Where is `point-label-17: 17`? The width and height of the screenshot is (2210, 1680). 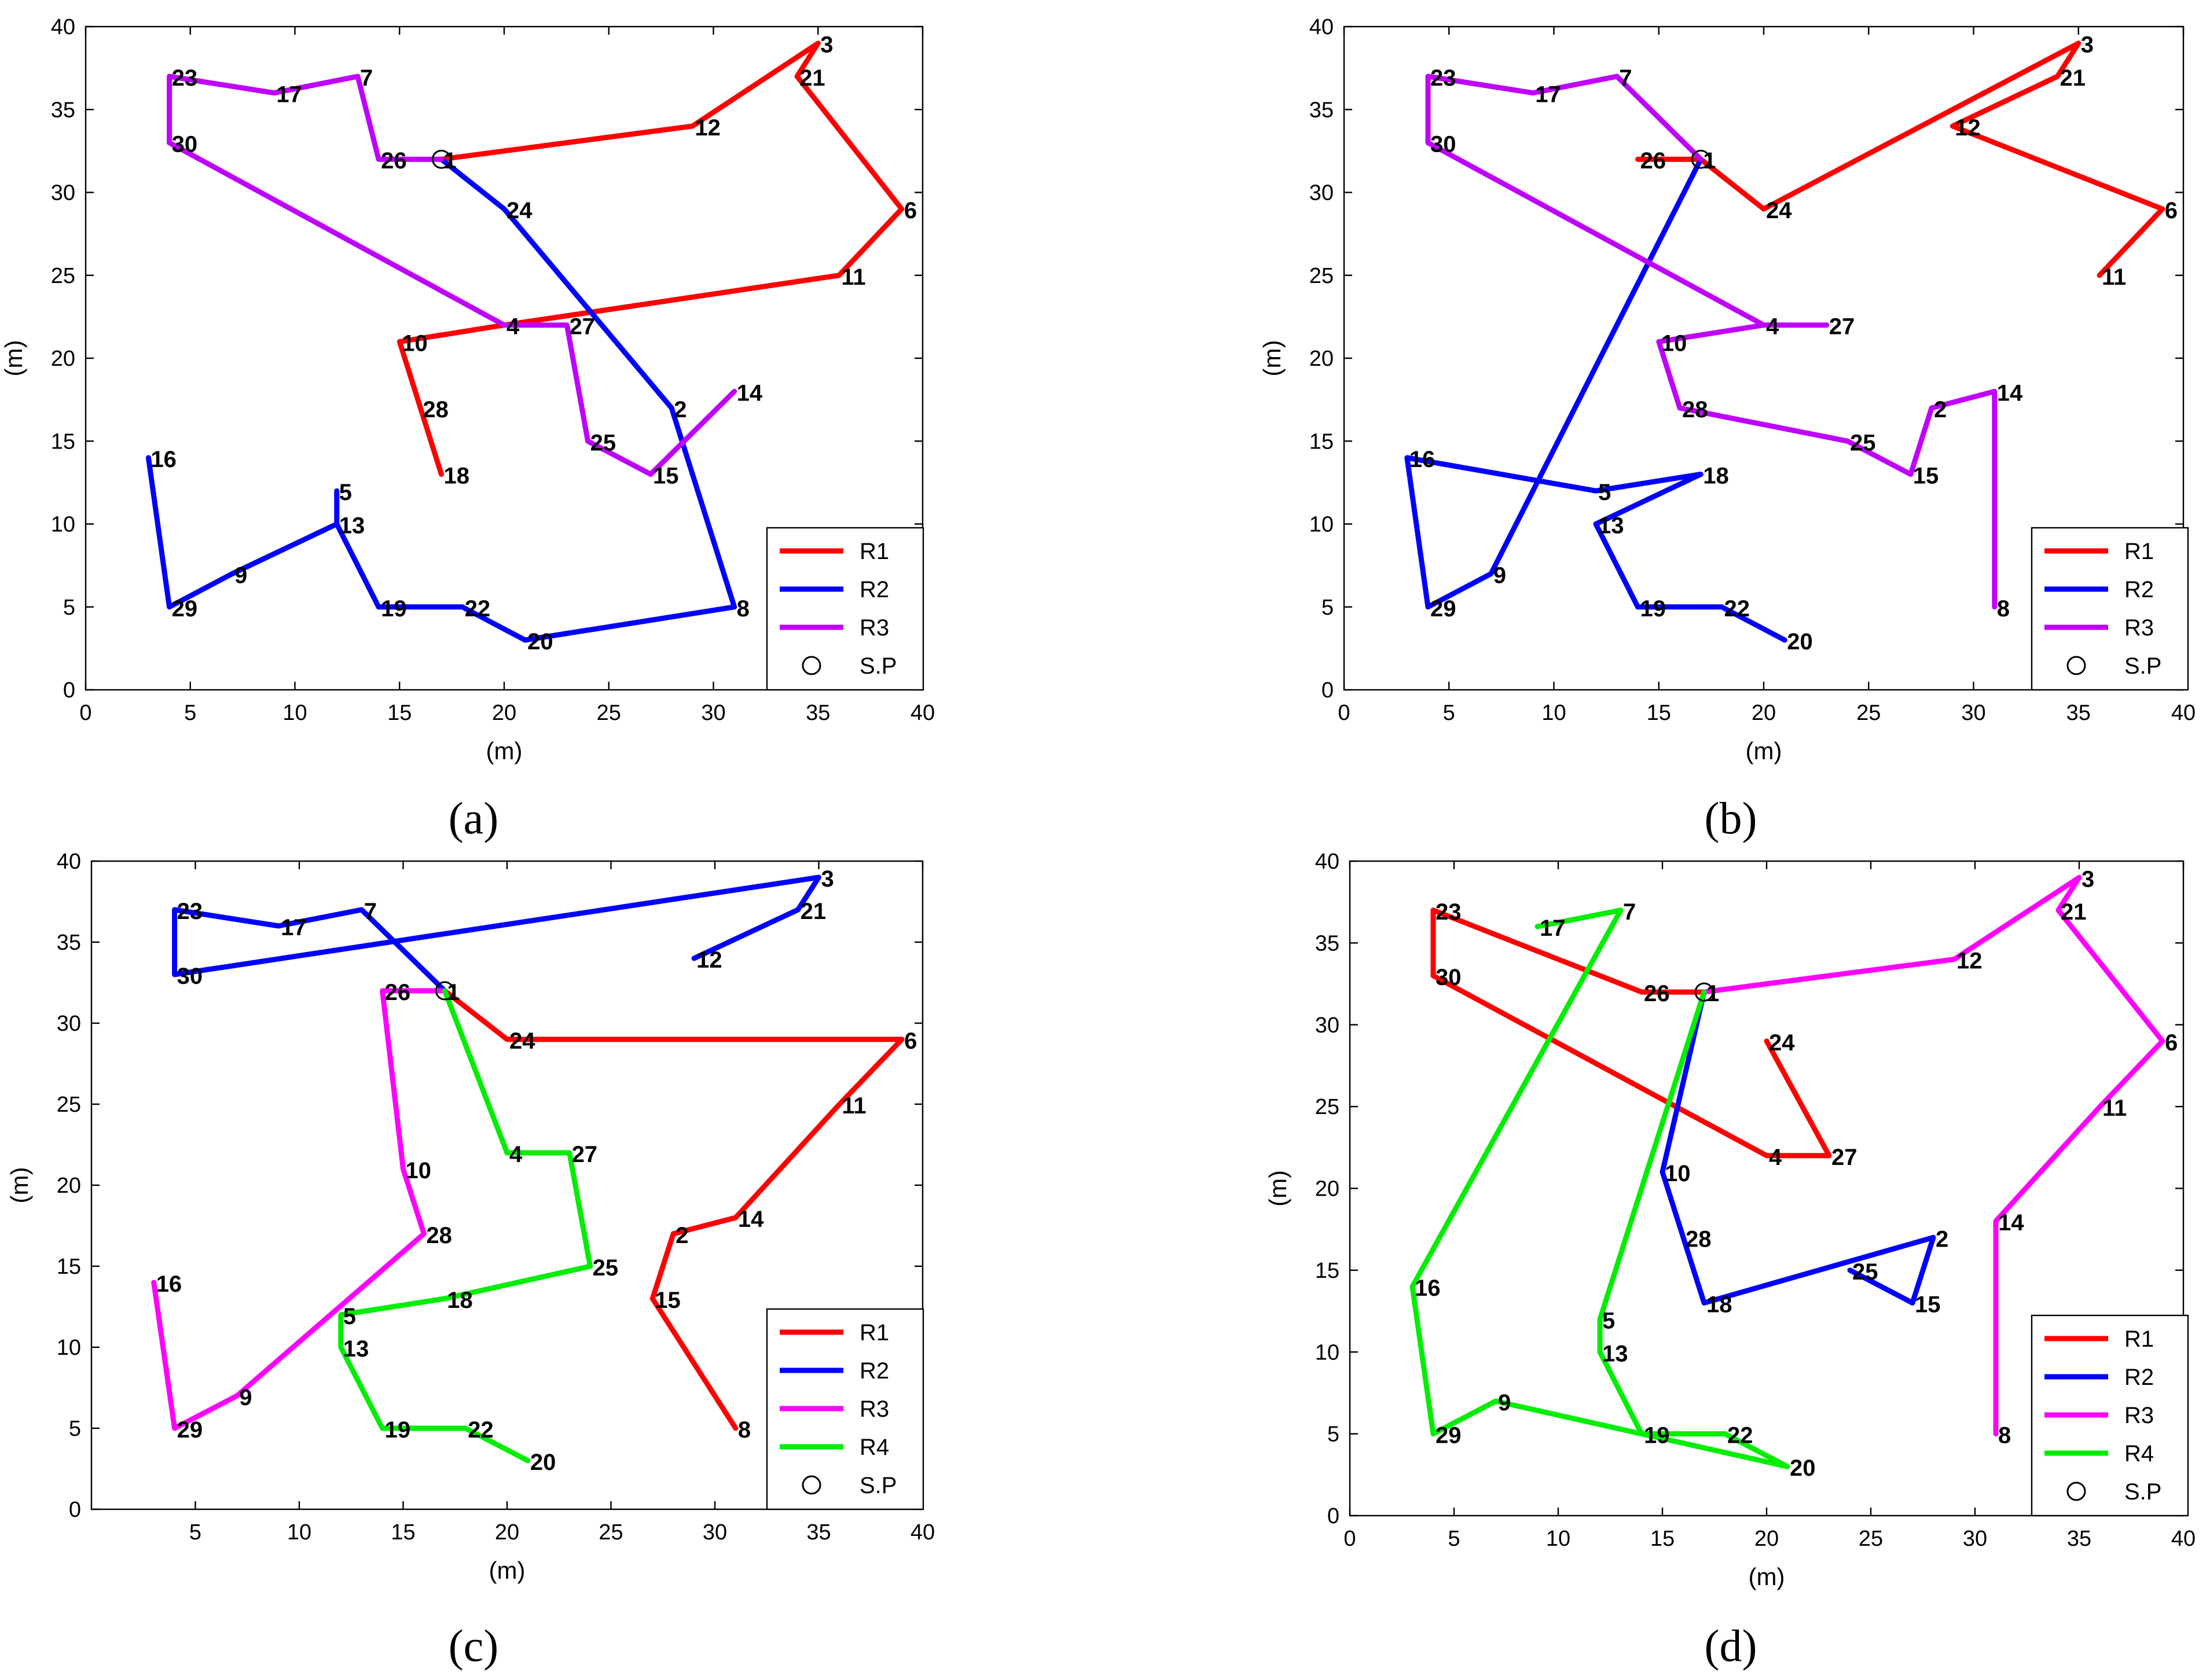 point-label-17: 17 is located at coordinates (289, 95).